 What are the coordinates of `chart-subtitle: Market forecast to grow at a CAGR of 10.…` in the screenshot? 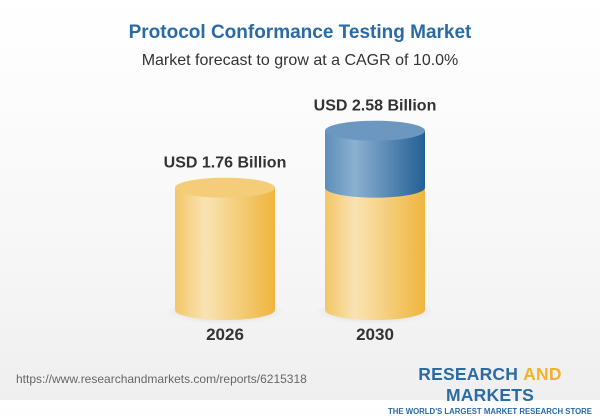 It's located at (300, 60).